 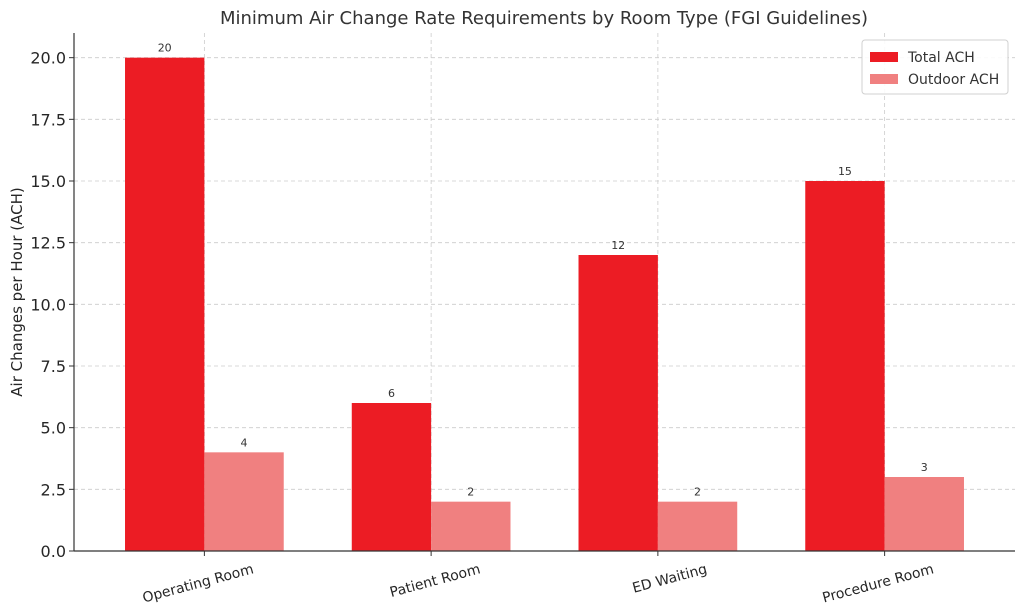 I want to click on y-tick-label: 17.5, so click(x=48, y=119).